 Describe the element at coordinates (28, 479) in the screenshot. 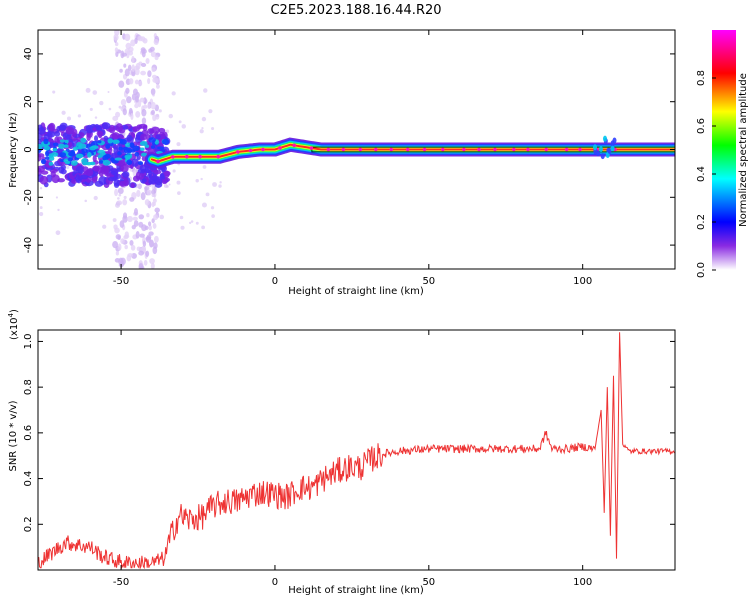

I see `y-tick-label: 0.4` at that location.